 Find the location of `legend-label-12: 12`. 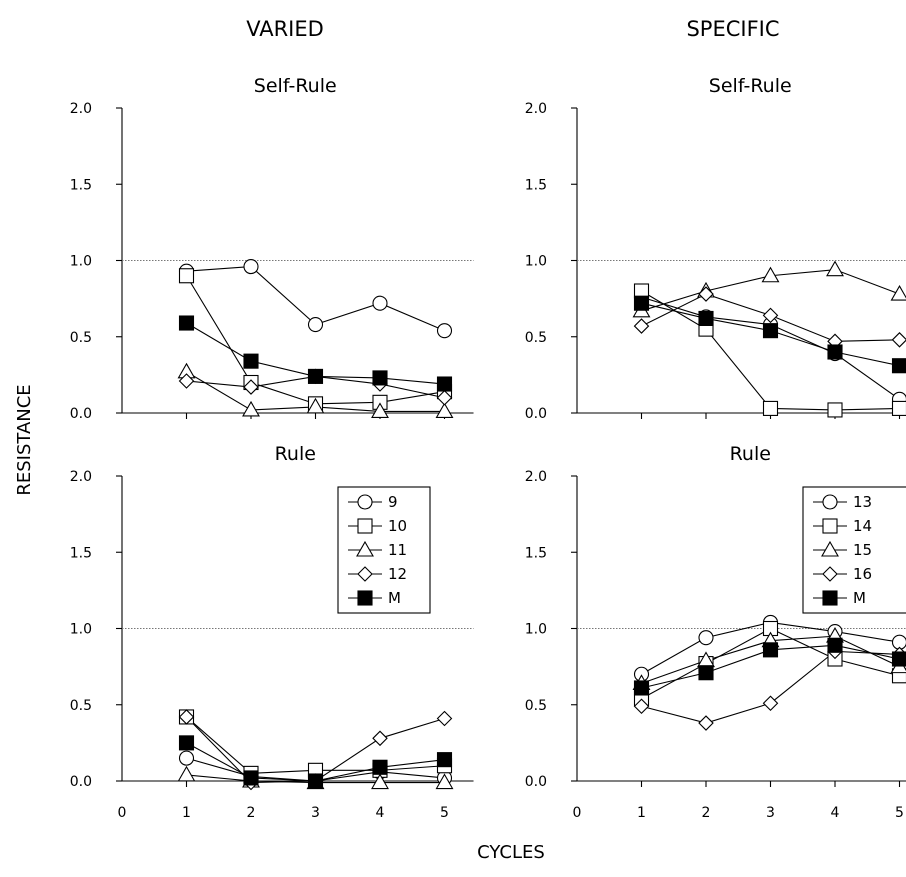

legend-label-12: 12 is located at coordinates (397, 574).